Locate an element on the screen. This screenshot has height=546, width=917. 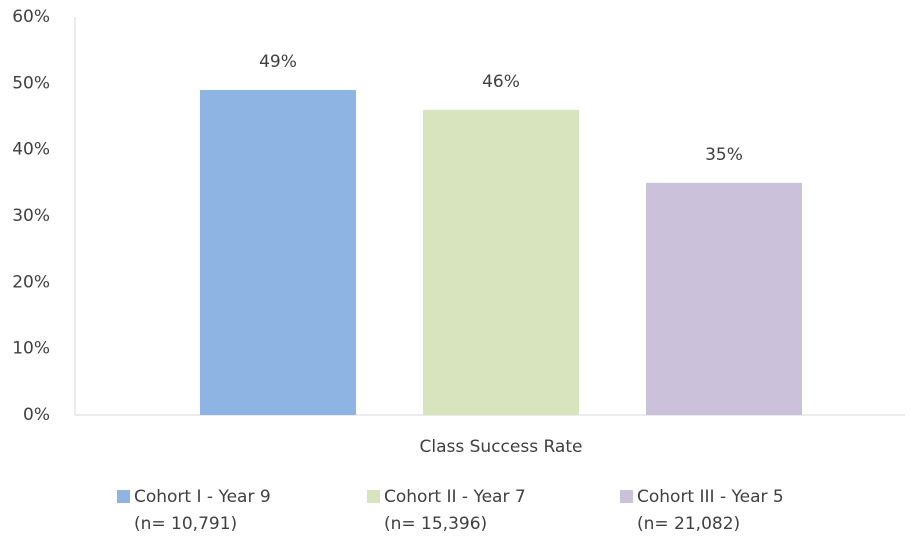
data-label: 35% is located at coordinates (724, 155).